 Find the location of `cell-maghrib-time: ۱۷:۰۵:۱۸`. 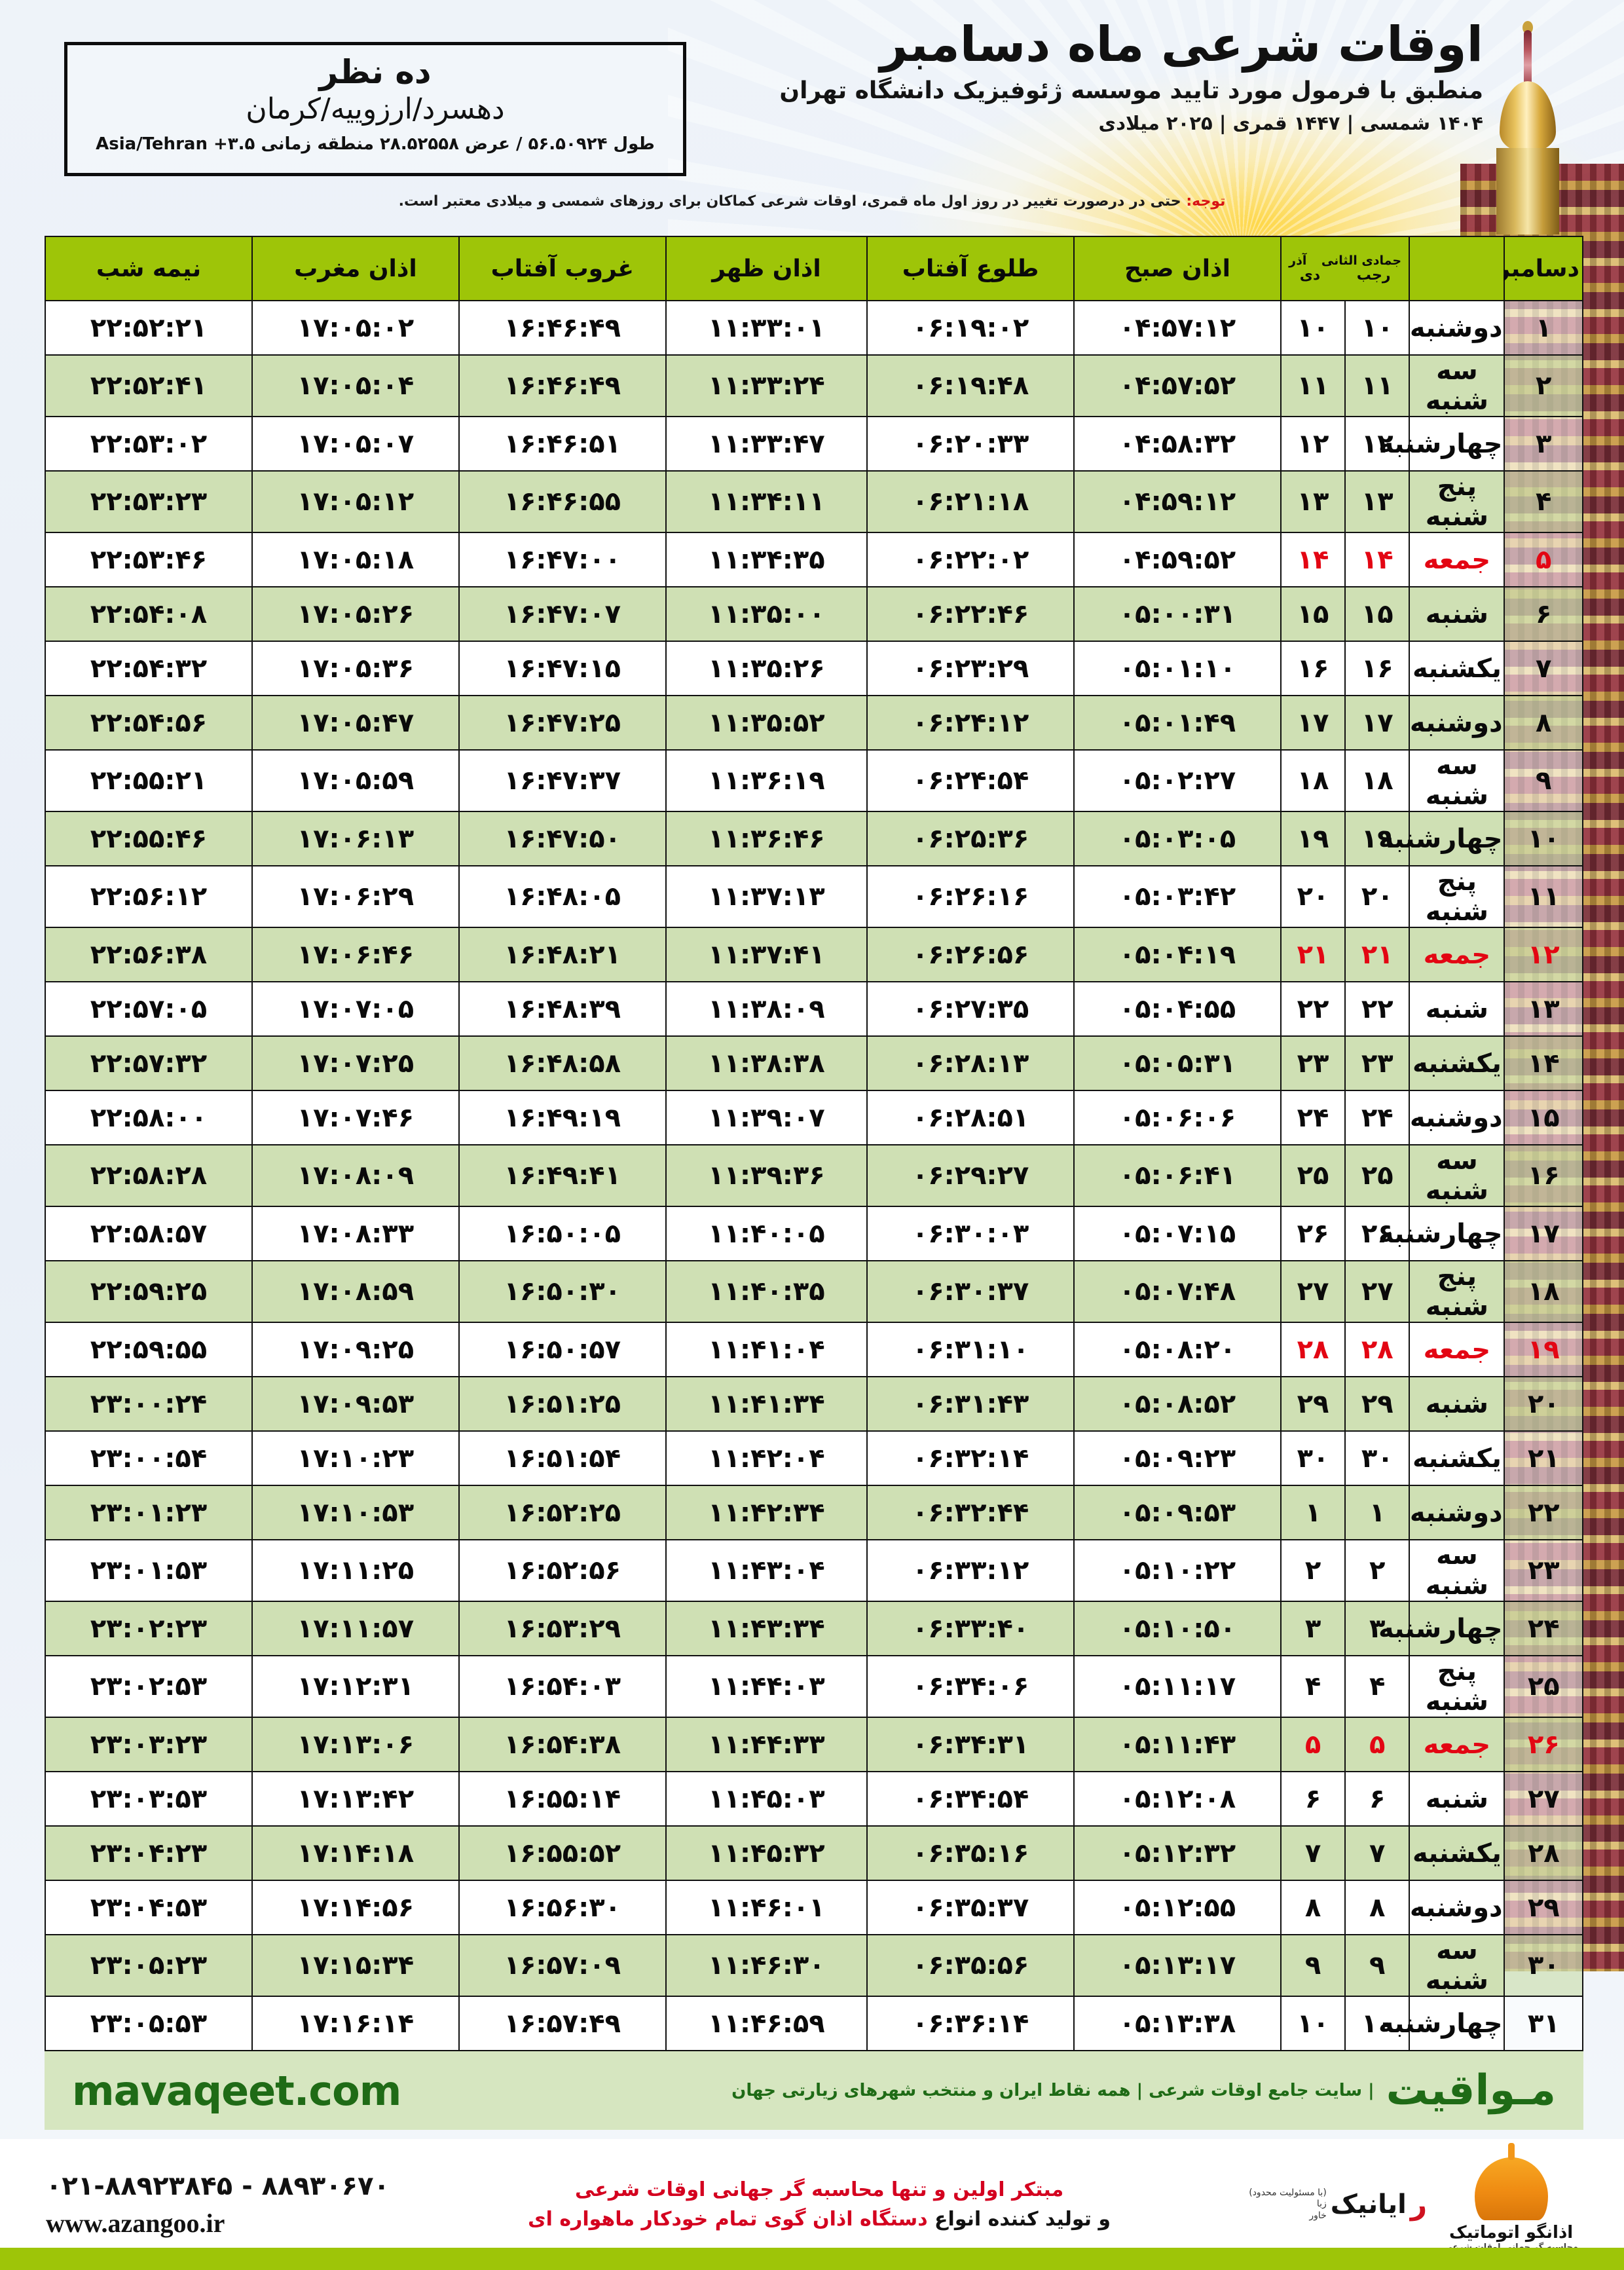

cell-maghrib-time: ۱۷:۰۵:۱۸ is located at coordinates (355, 559).